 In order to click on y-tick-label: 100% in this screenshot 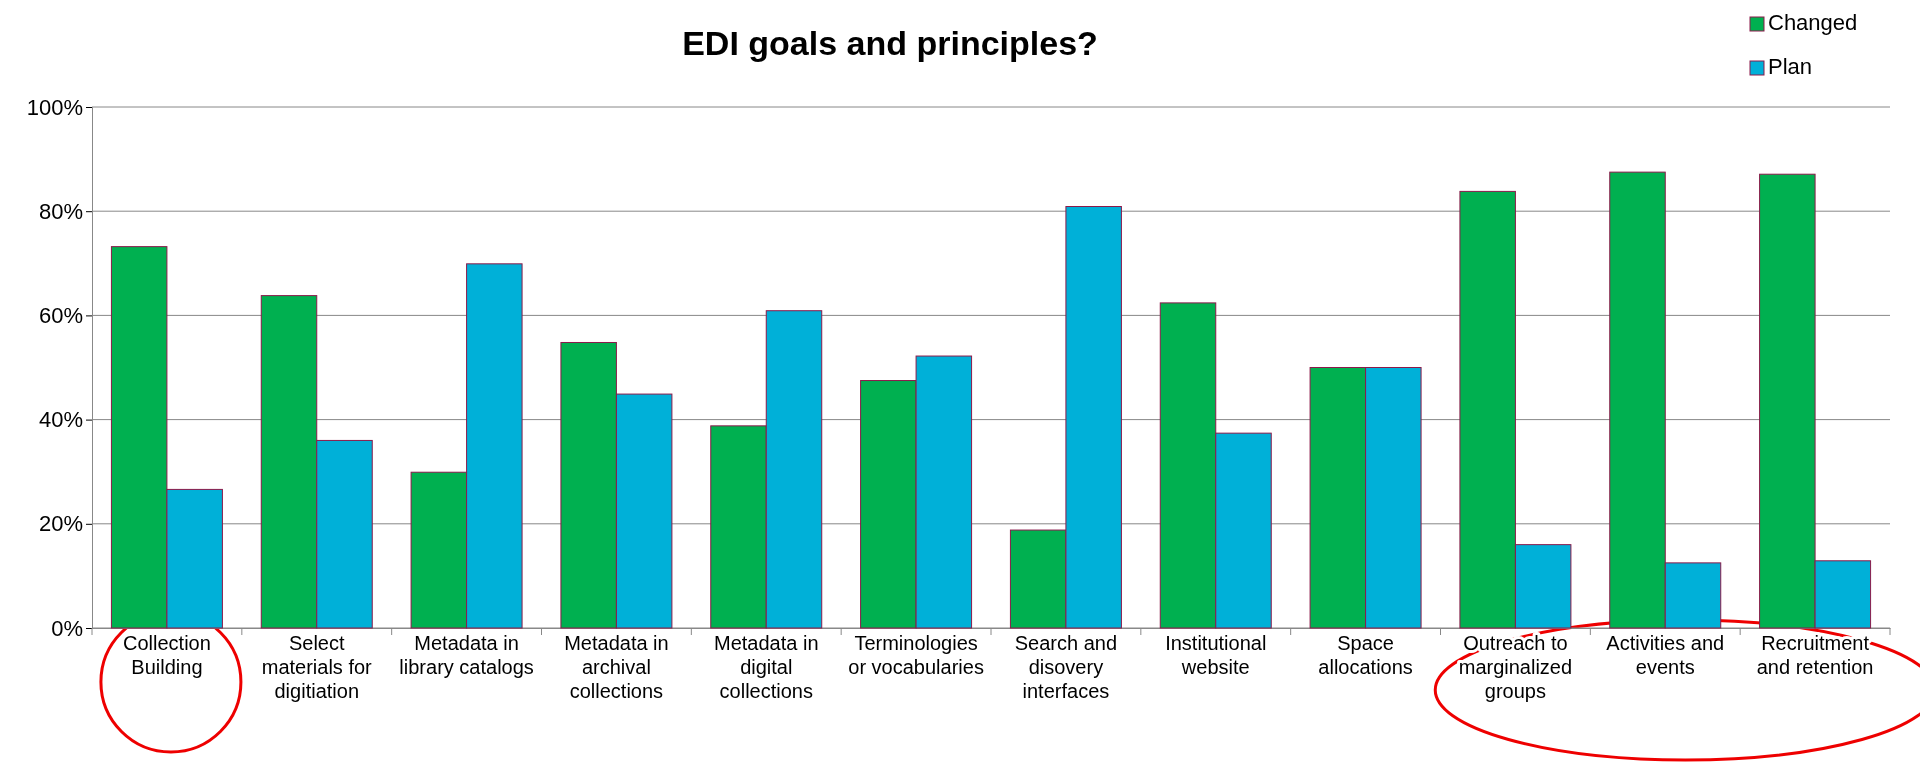, I will do `click(54, 107)`.